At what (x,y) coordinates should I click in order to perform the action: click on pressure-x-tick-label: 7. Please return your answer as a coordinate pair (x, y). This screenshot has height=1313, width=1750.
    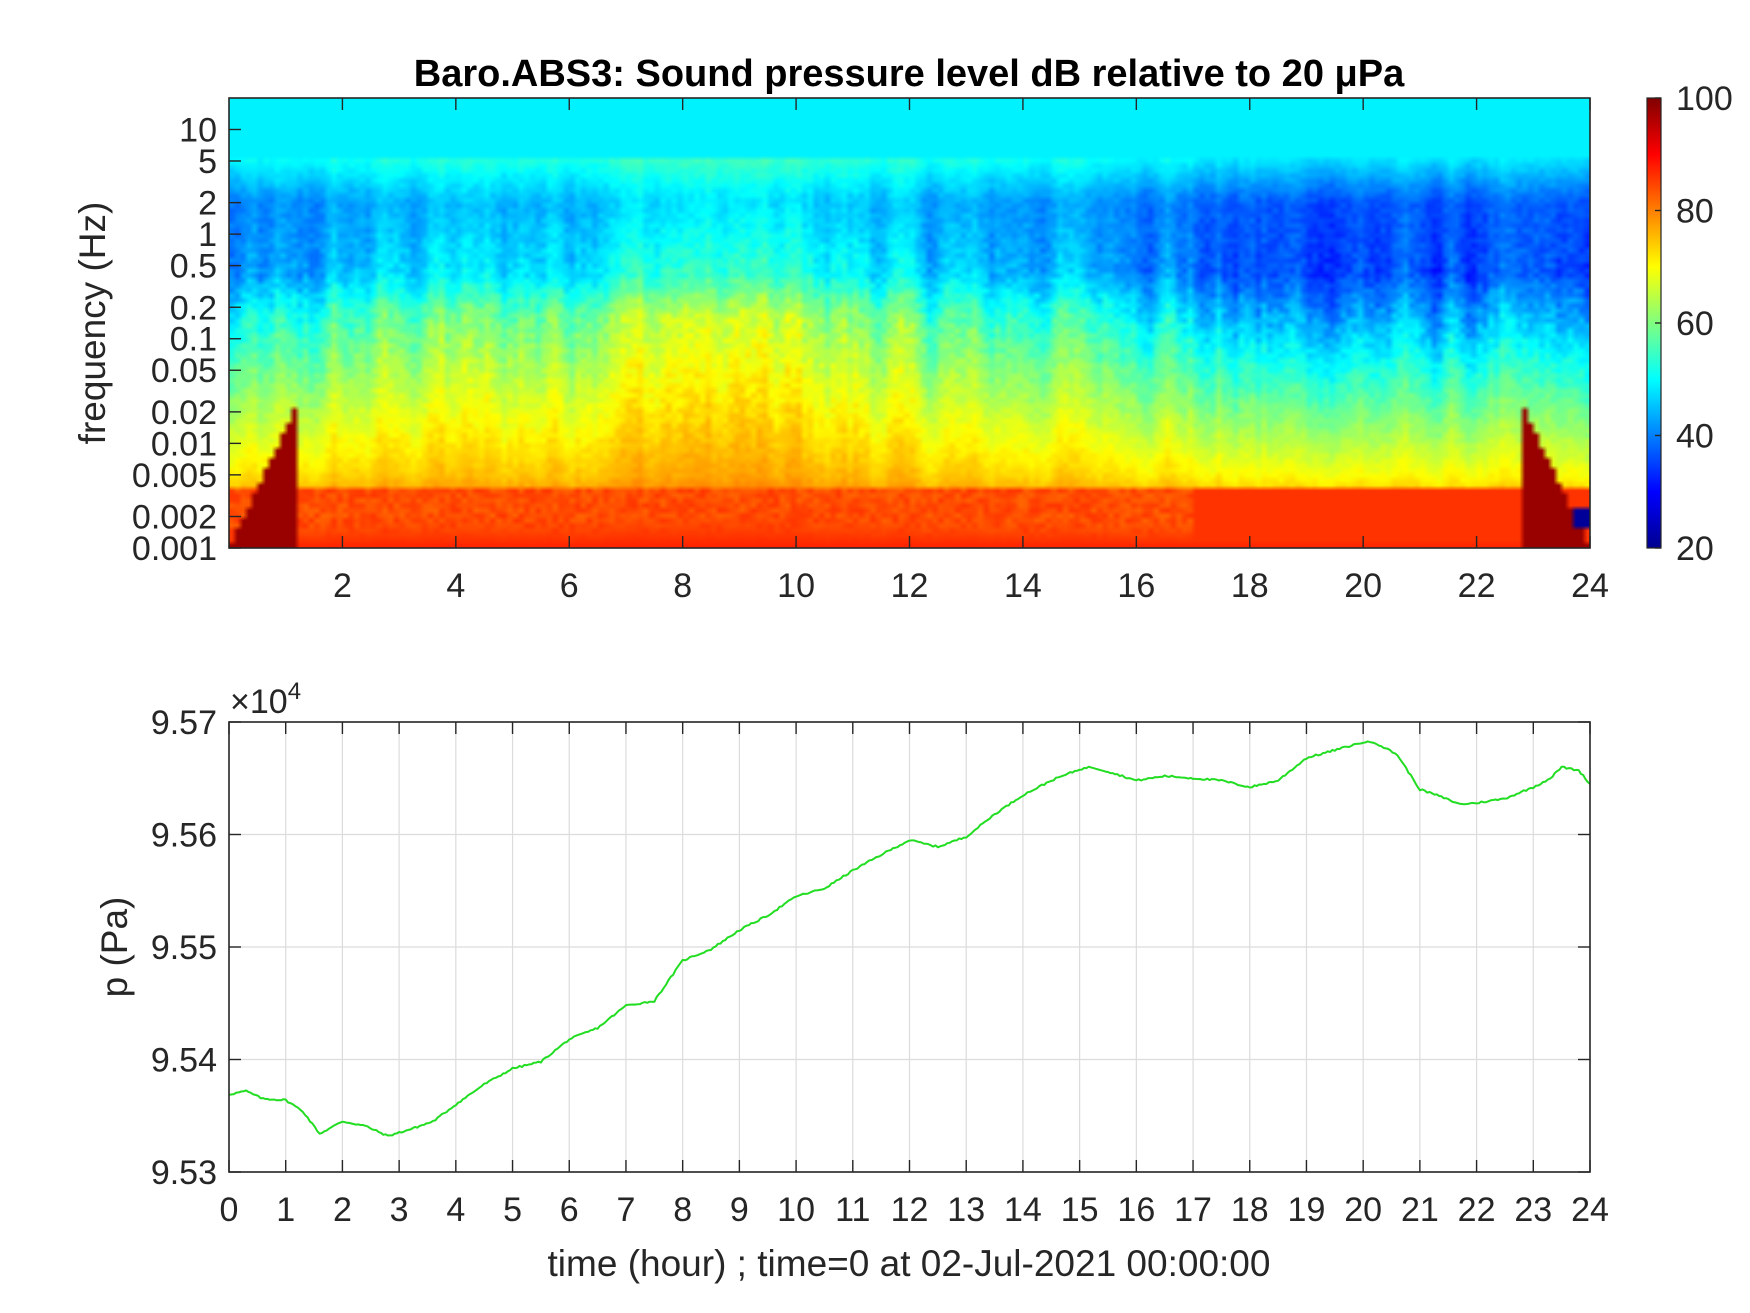
    Looking at the image, I should click on (625, 1210).